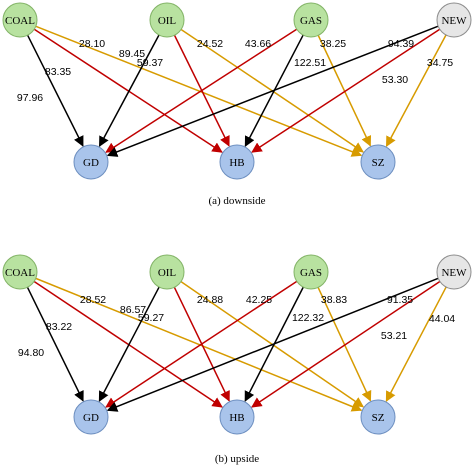 The width and height of the screenshot is (474, 467). Describe the element at coordinates (333, 44) in the screenshot. I see `edge-label-gas-to-sz: 38.25` at that location.